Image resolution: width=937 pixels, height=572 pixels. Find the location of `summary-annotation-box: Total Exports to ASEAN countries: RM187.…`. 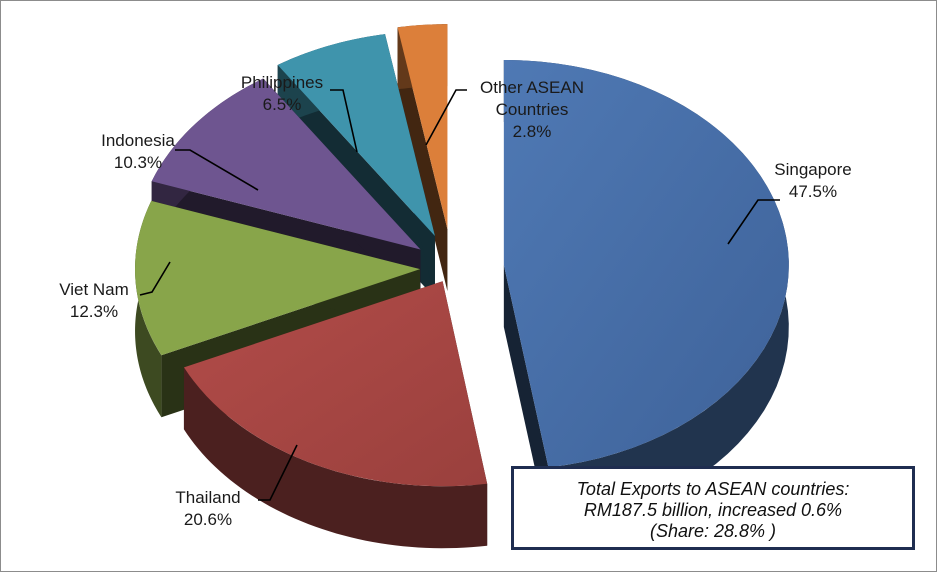

summary-annotation-box: Total Exports to ASEAN countries: RM187.… is located at coordinates (713, 508).